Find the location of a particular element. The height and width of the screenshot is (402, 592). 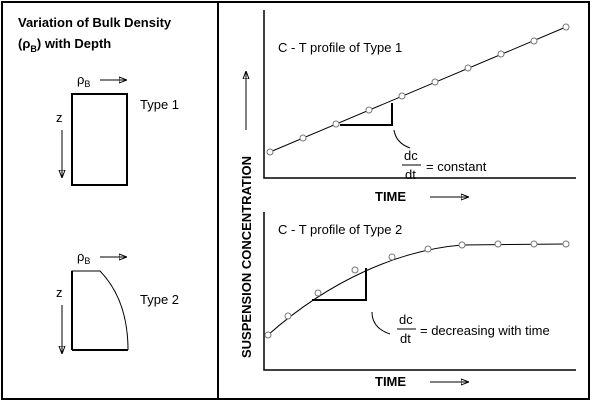

left-title: (ρB) with Depth is located at coordinates (64, 45).